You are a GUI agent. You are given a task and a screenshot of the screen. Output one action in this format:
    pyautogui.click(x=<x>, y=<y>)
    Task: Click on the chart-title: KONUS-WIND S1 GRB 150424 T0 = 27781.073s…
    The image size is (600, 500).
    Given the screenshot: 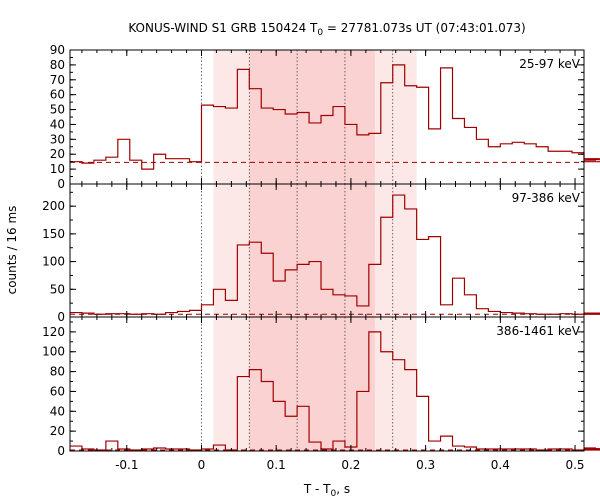 What is the action you would take?
    pyautogui.click(x=326, y=29)
    